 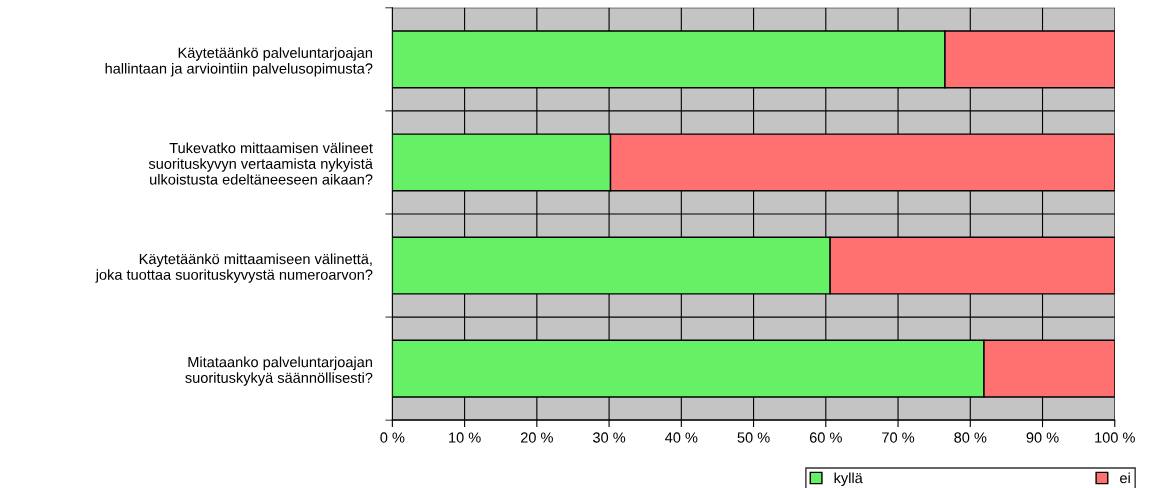 I want to click on x-tick-label: 0 %, so click(x=392, y=437).